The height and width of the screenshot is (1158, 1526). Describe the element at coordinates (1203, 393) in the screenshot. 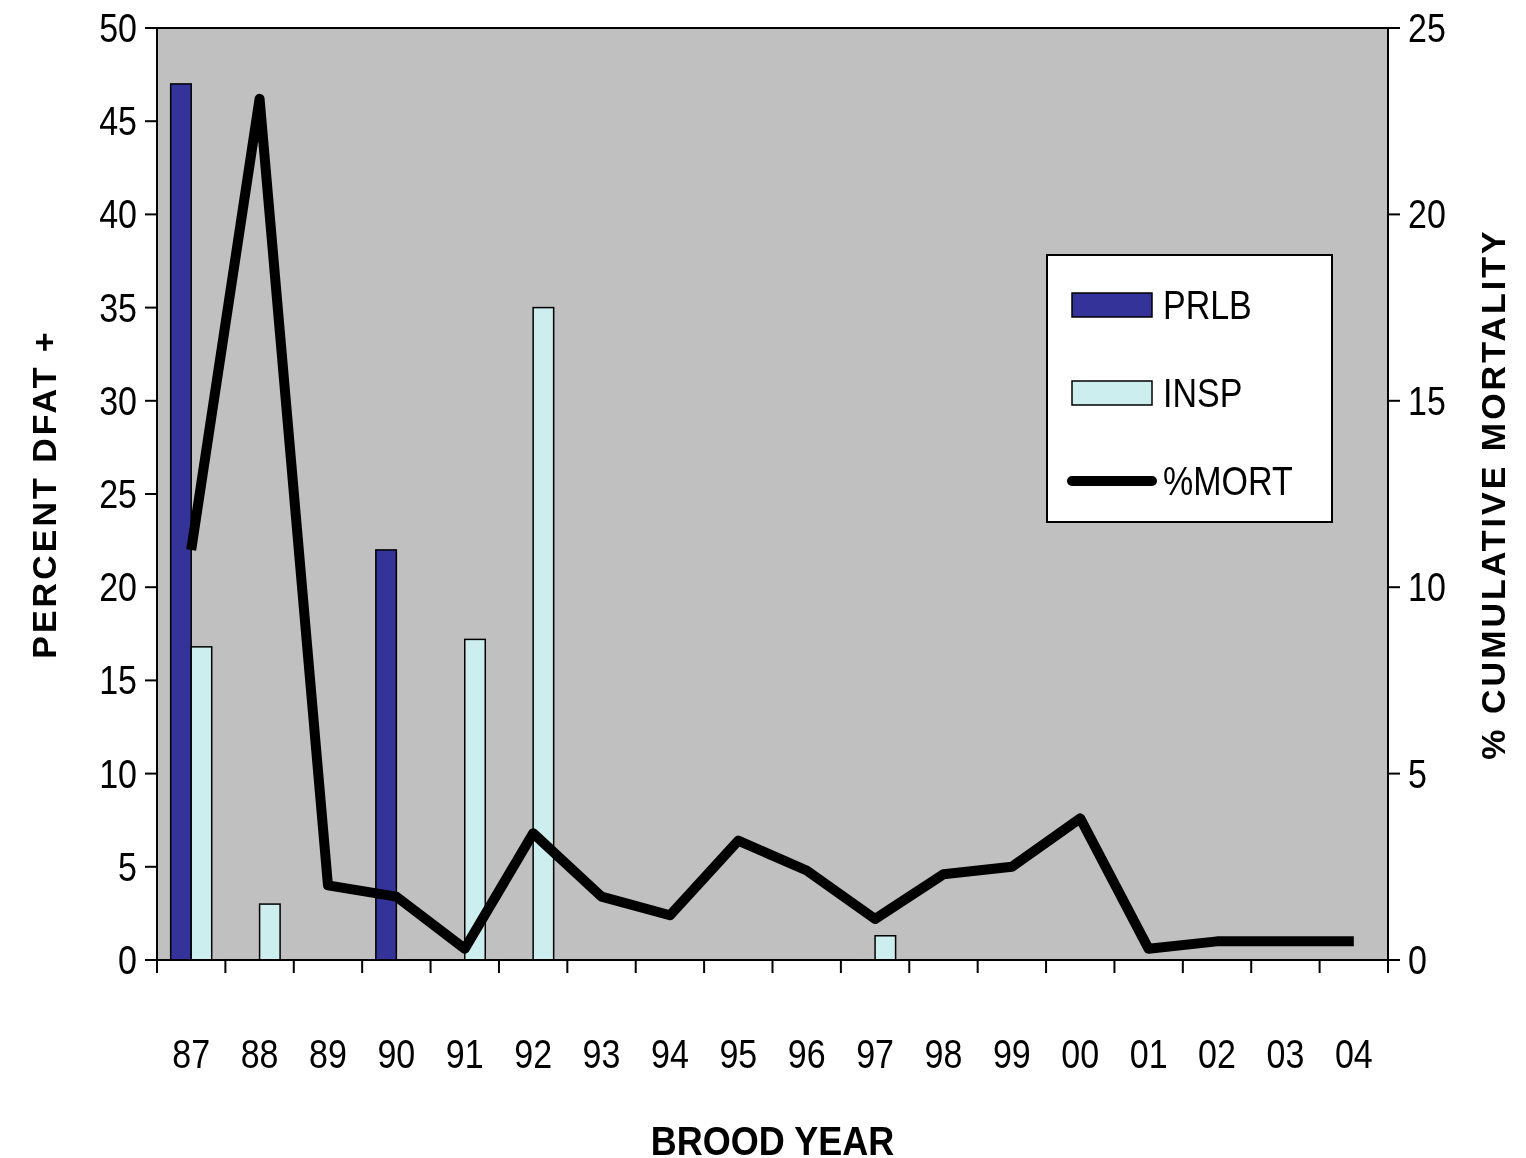

I see `legend-label: INSP` at that location.